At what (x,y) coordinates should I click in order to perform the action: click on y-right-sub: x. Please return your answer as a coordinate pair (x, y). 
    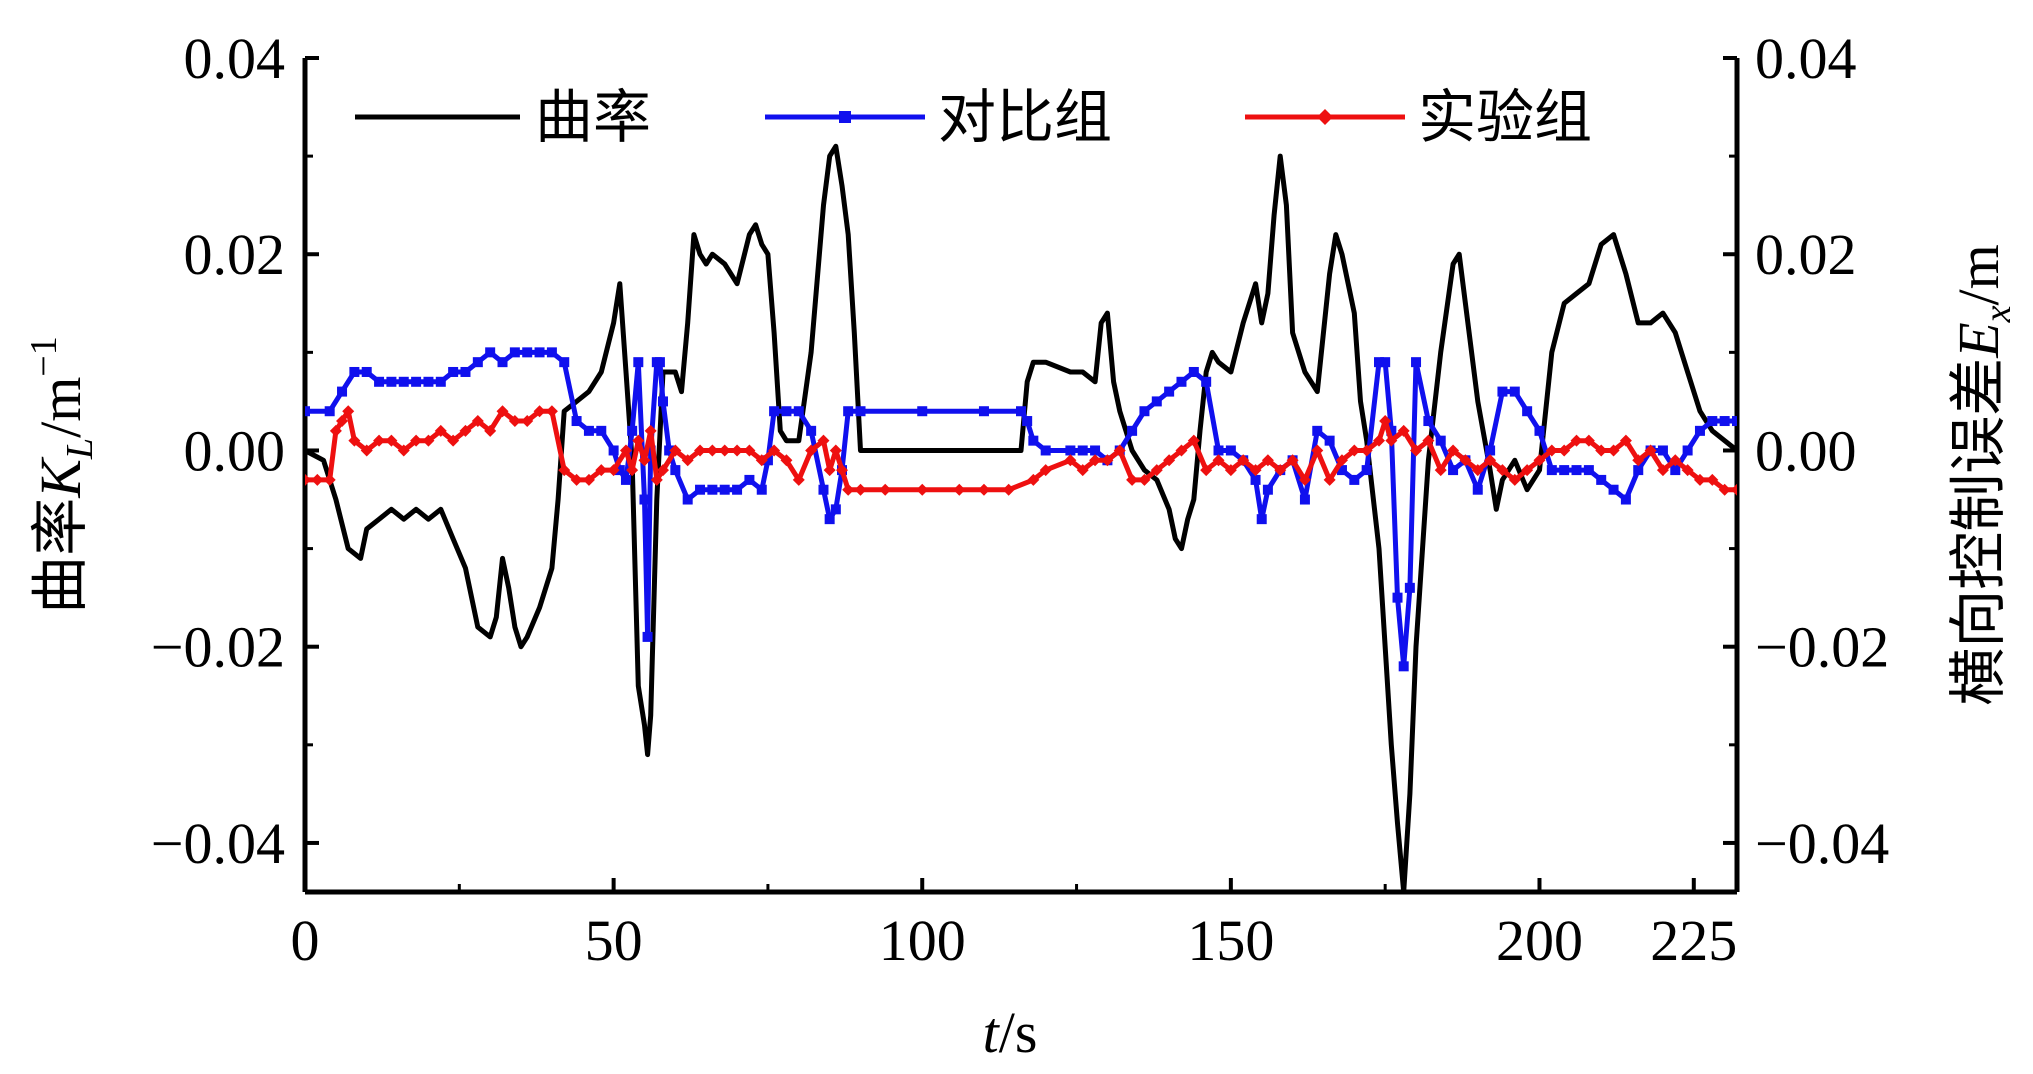
    Looking at the image, I should click on (1998, 314).